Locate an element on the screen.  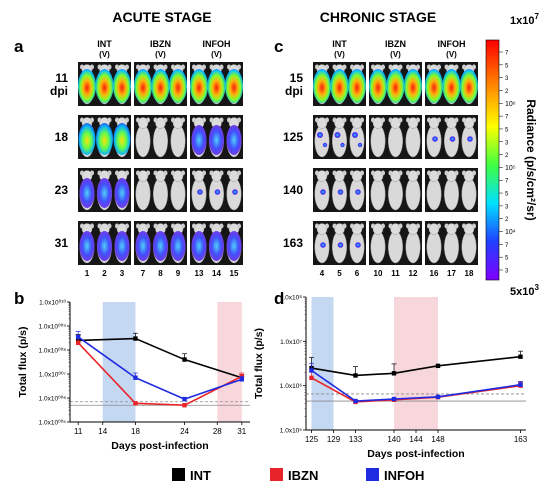
y-tick-label: 1.0x10⁷ is located at coordinates (291, 342).